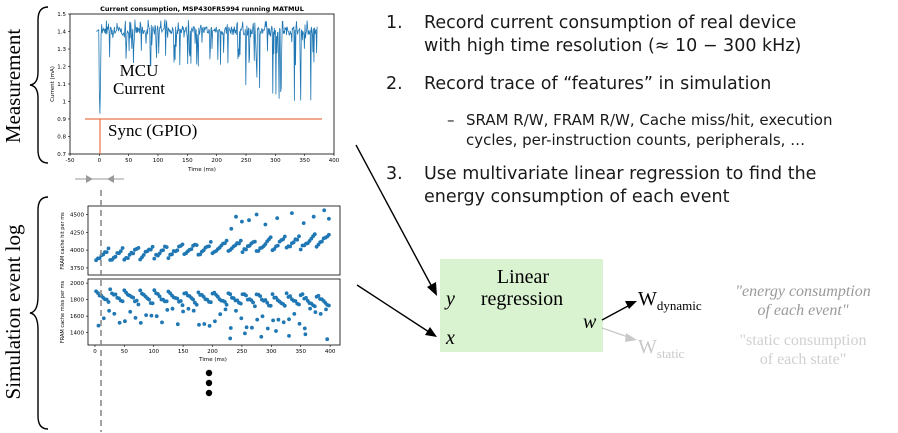 Image resolution: width=898 pixels, height=433 pixels. Describe the element at coordinates (523, 277) in the screenshot. I see `regression-title-line1: Linear` at that location.